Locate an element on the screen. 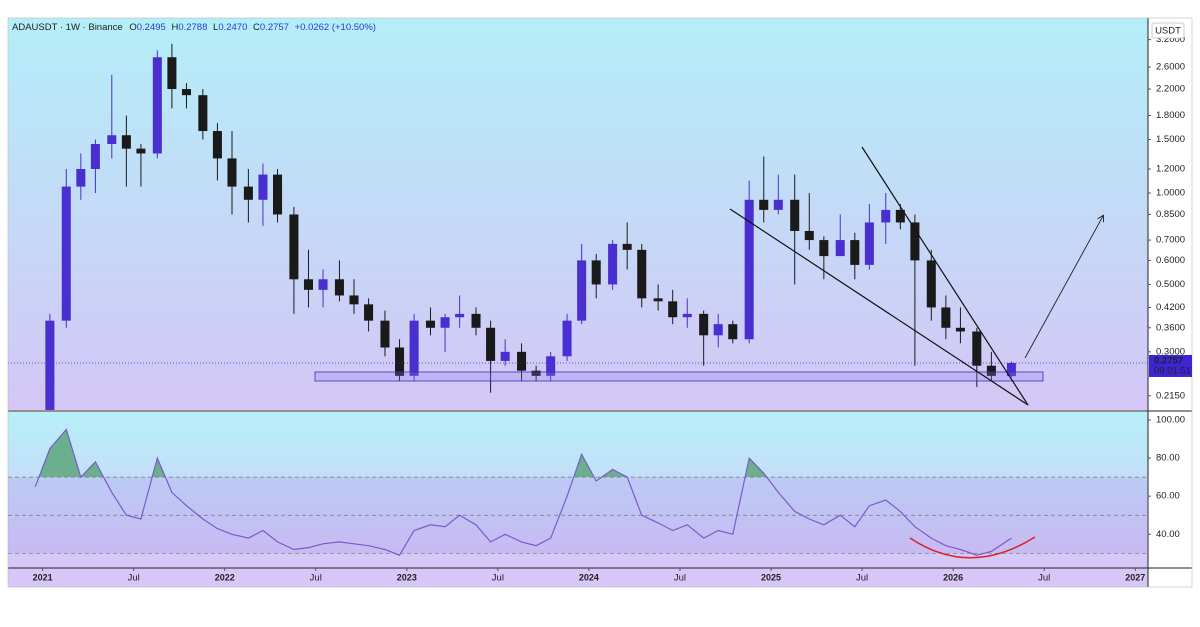 The width and height of the screenshot is (1200, 627). y-tick-label: 0.3600 is located at coordinates (1170, 327).